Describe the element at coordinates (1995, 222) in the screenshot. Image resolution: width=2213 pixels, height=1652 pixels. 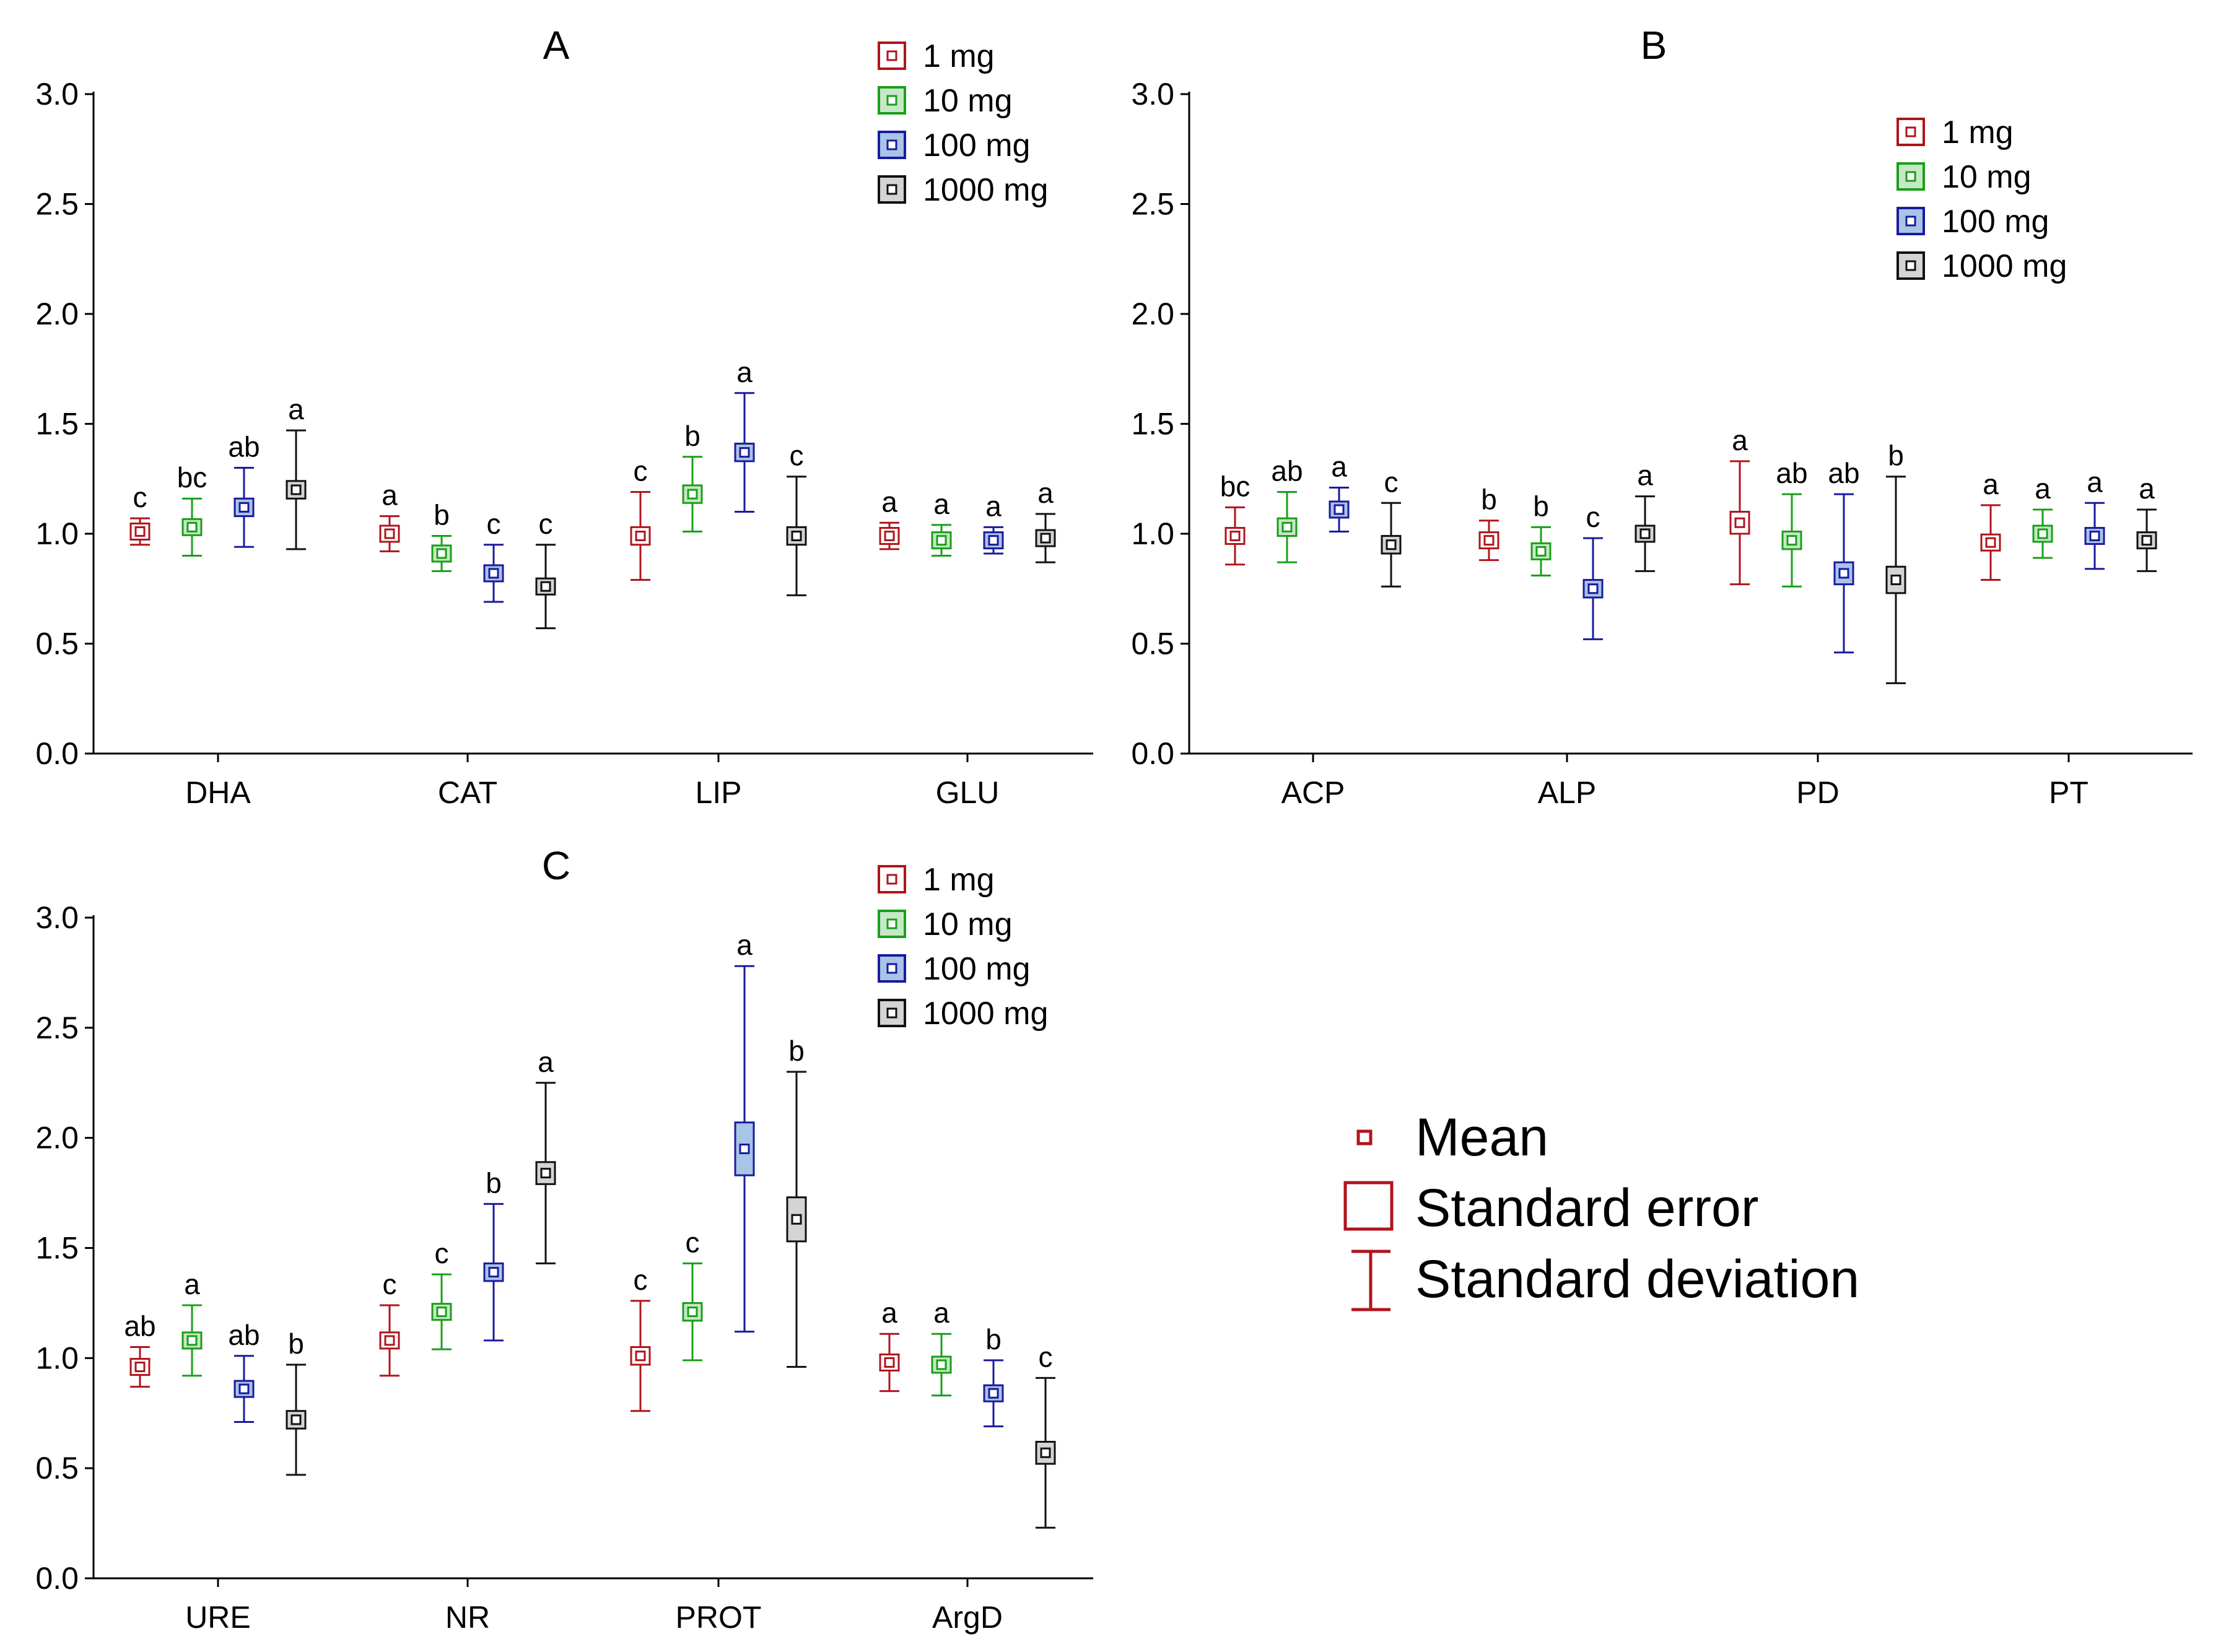
I see `legend-label: 100 mg` at that location.